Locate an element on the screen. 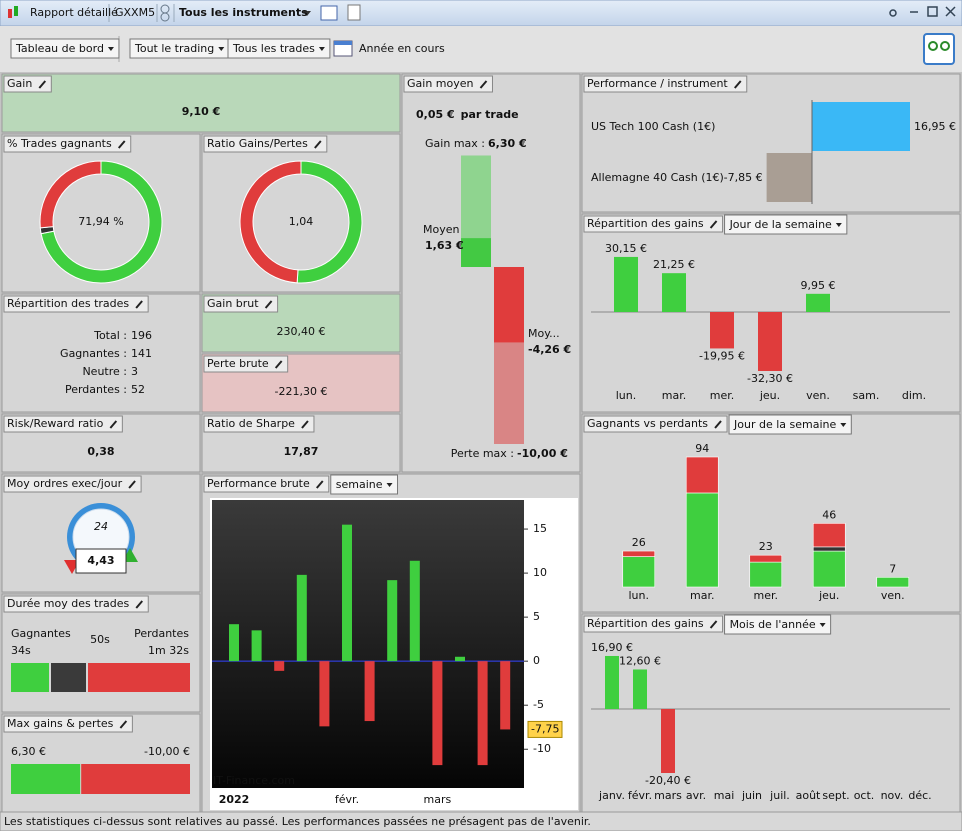  category-label: févr. is located at coordinates (640, 795).